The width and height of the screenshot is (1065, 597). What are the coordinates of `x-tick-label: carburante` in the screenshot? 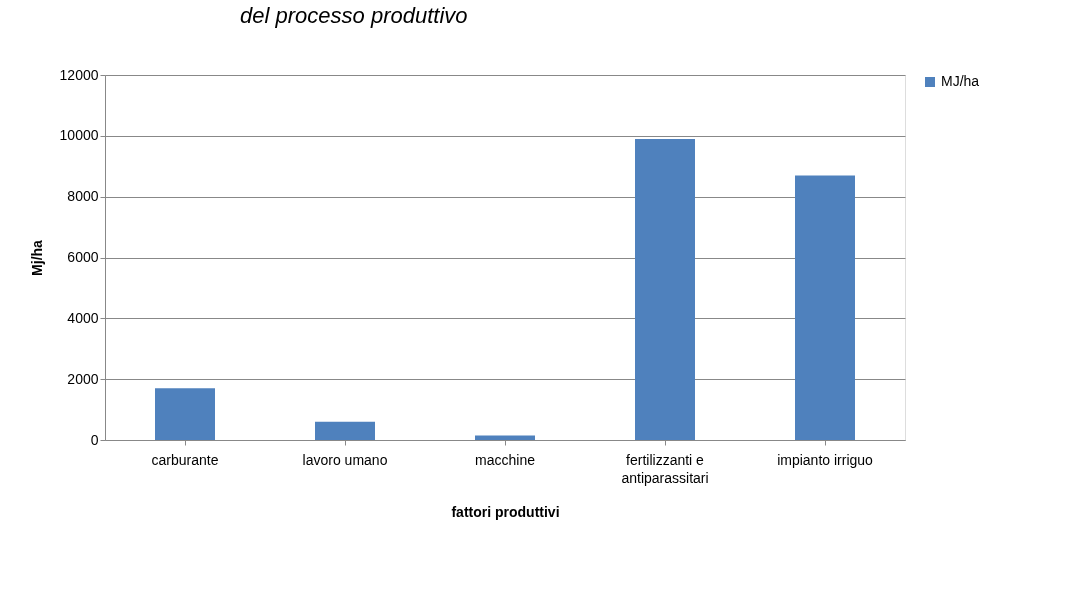 It's located at (185, 459).